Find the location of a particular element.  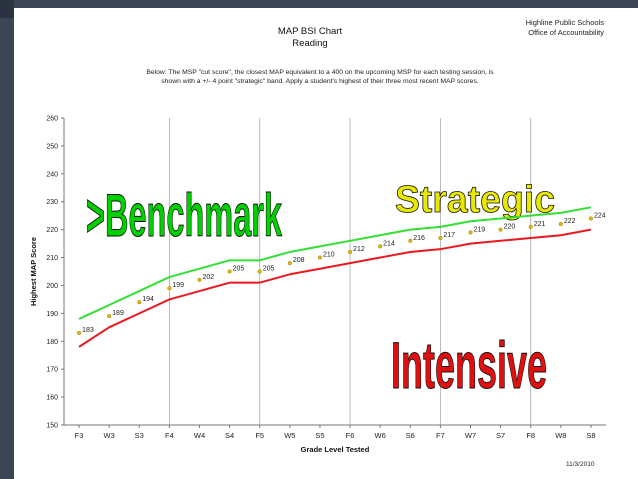

data-label: 210 is located at coordinates (329, 255).